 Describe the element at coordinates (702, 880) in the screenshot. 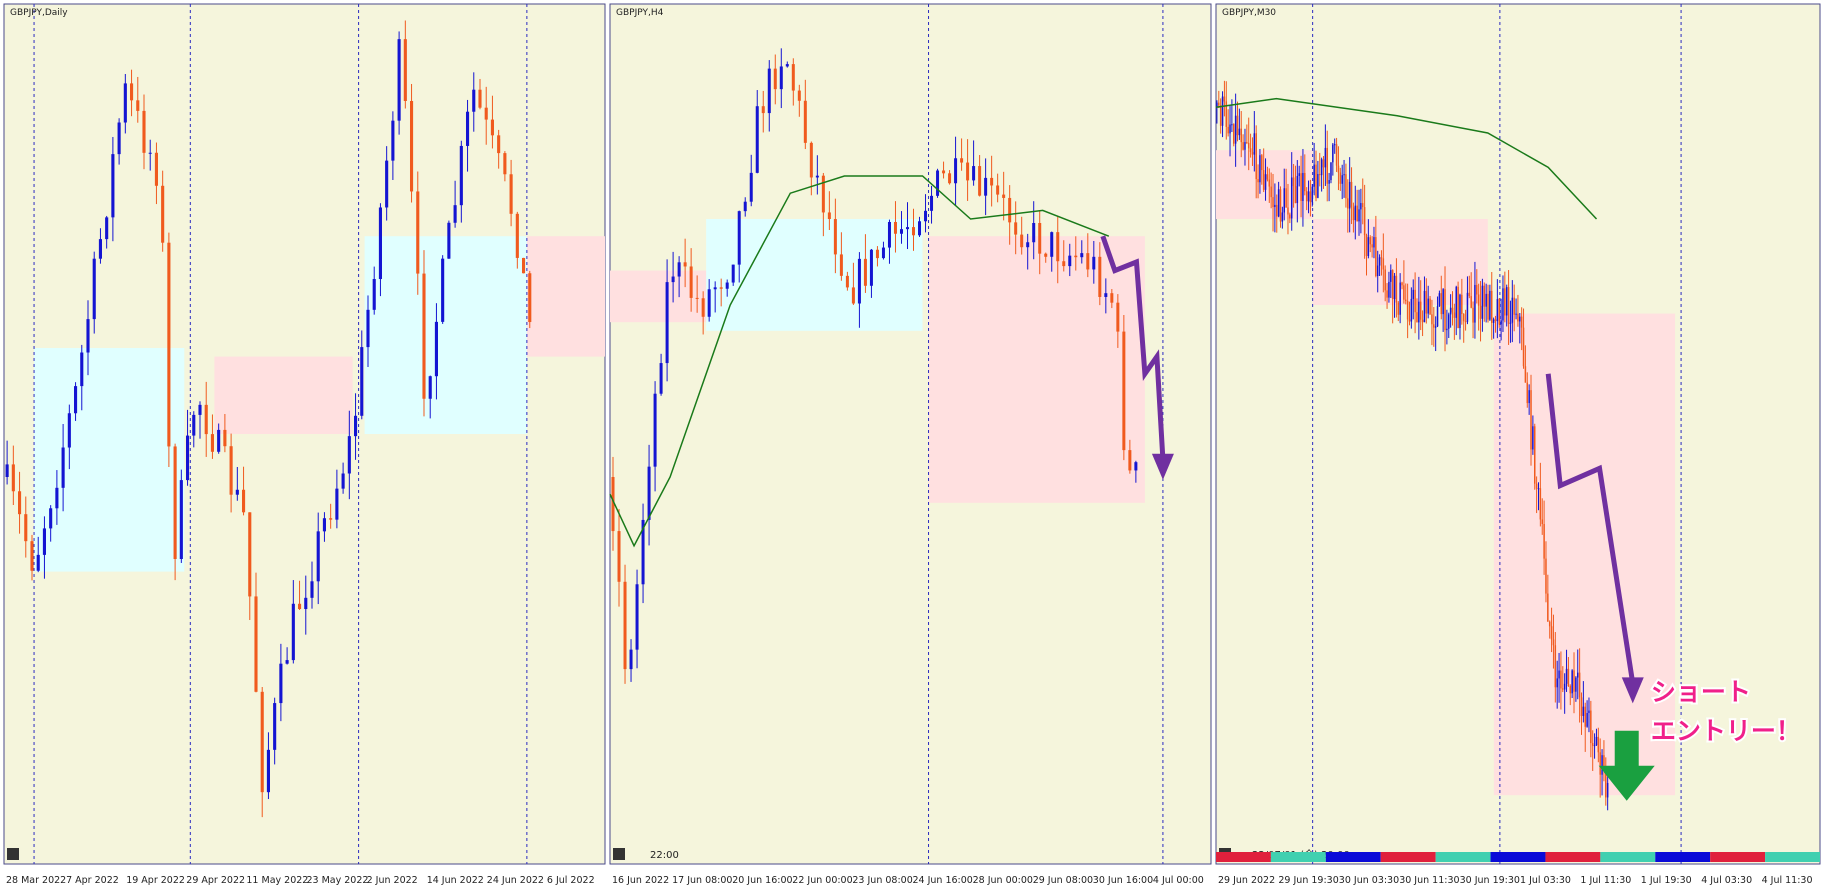

I see `x-axis-label: 17 Jun 08:00` at that location.